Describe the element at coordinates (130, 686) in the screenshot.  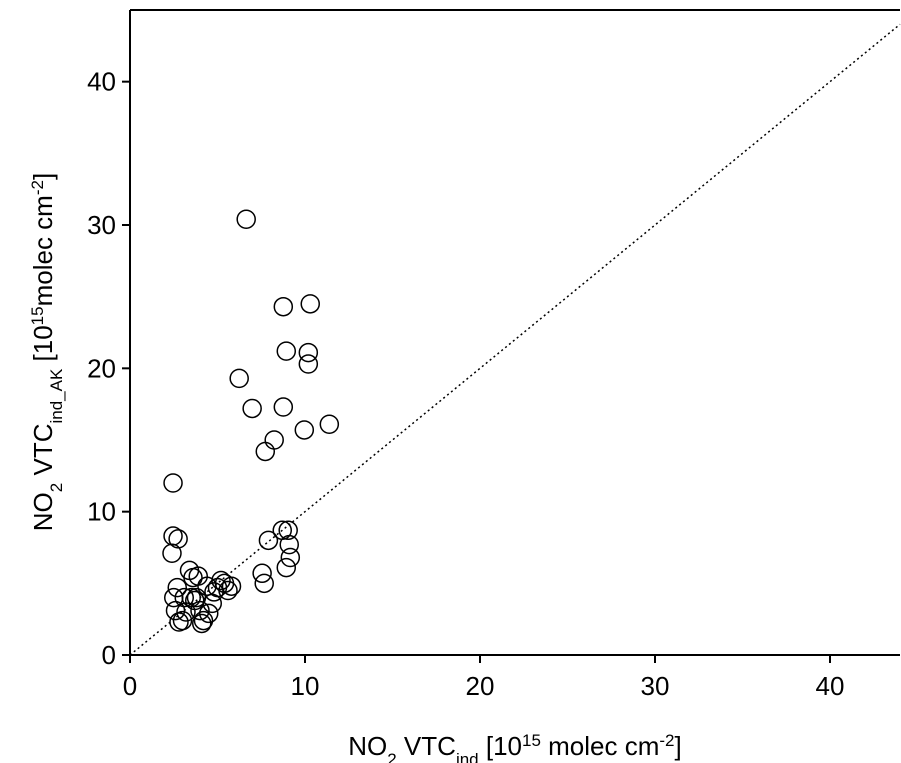
I see `x-tick-label: 0` at that location.